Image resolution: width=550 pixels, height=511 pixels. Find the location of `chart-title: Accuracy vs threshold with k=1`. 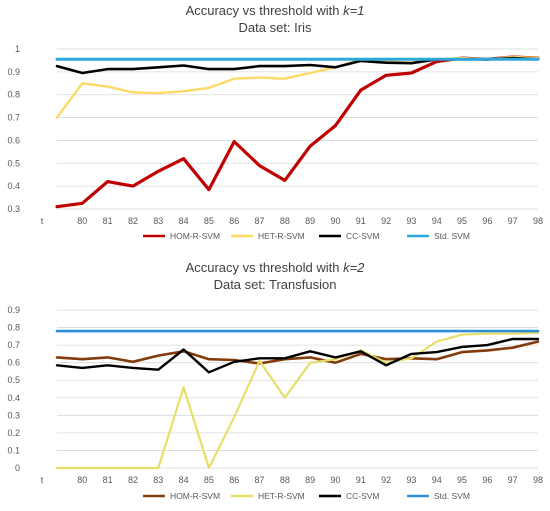

chart-title: Accuracy vs threshold with k=1 is located at coordinates (275, 10).